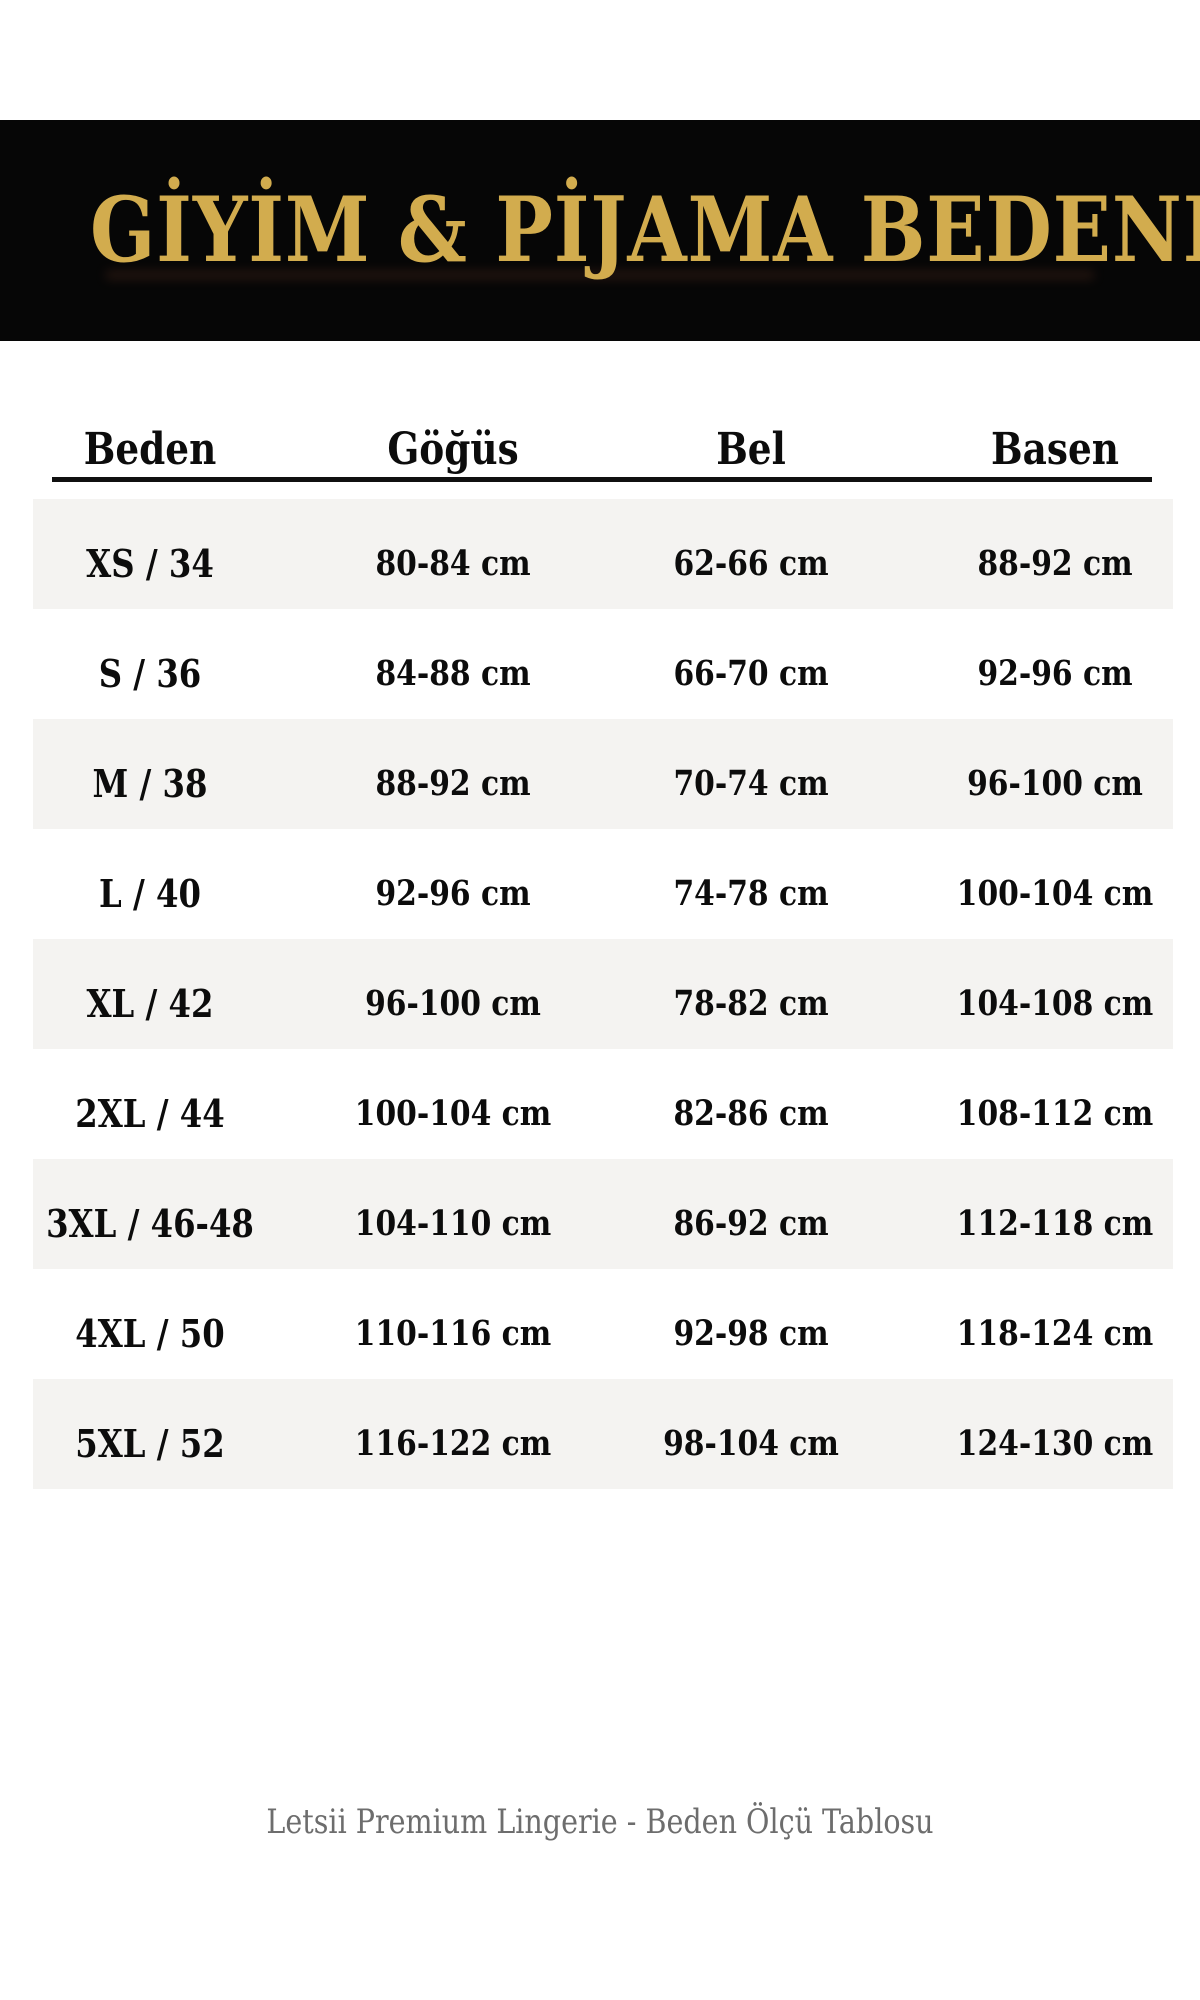 This screenshot has height=2000, width=1200. Describe the element at coordinates (1055, 783) in the screenshot. I see `cell-basen: 96-100 cm` at that location.